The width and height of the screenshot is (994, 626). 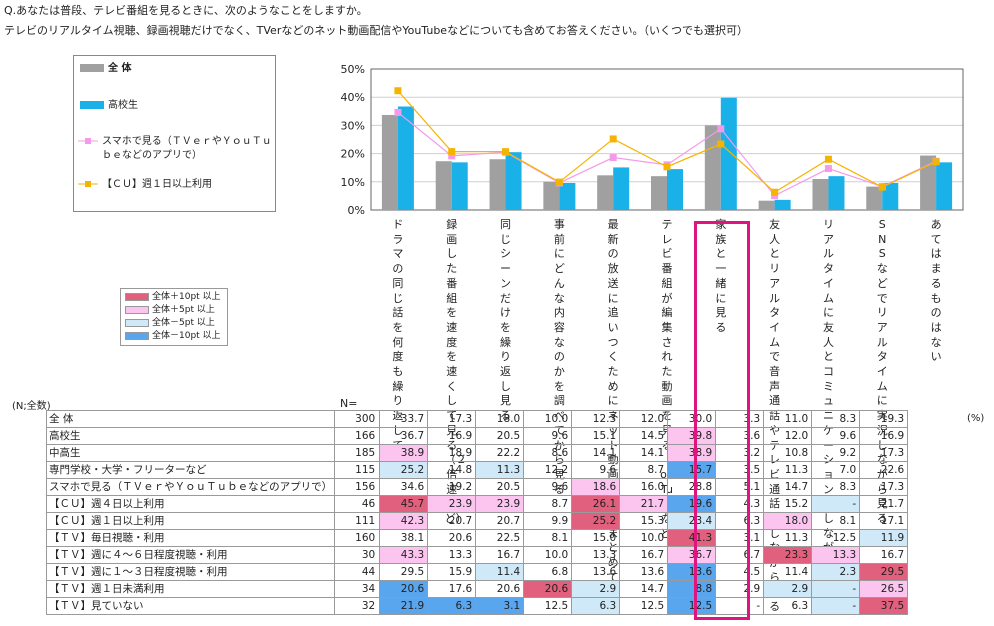 What do you see at coordinates (357, 538) in the screenshot?
I see `row-n: 160` at bounding box center [357, 538].